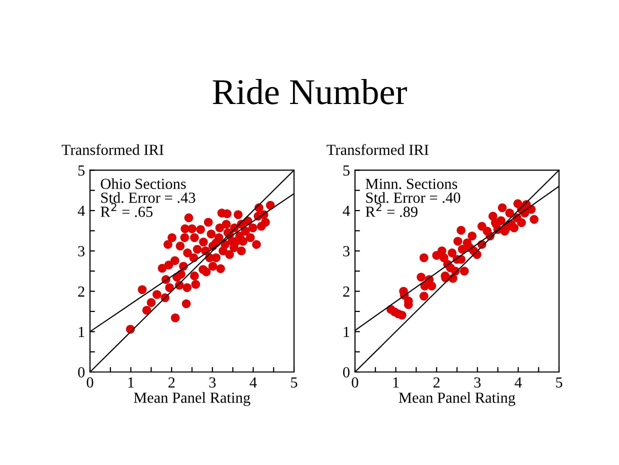 Image resolution: width=619 pixels, height=465 pixels. I want to click on chart-title: Ride Number, so click(309, 91).